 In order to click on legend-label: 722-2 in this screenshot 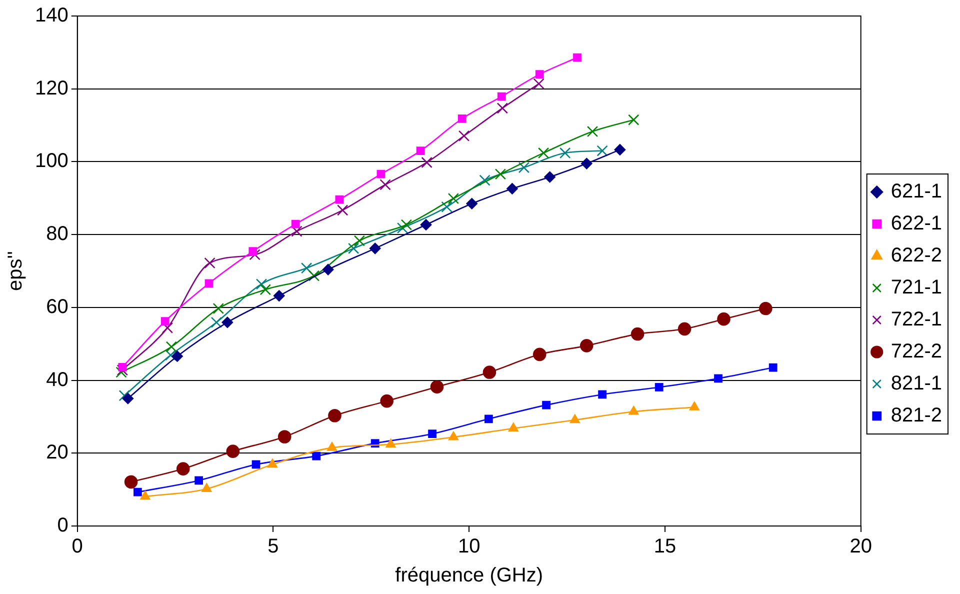, I will do `click(916, 351)`.